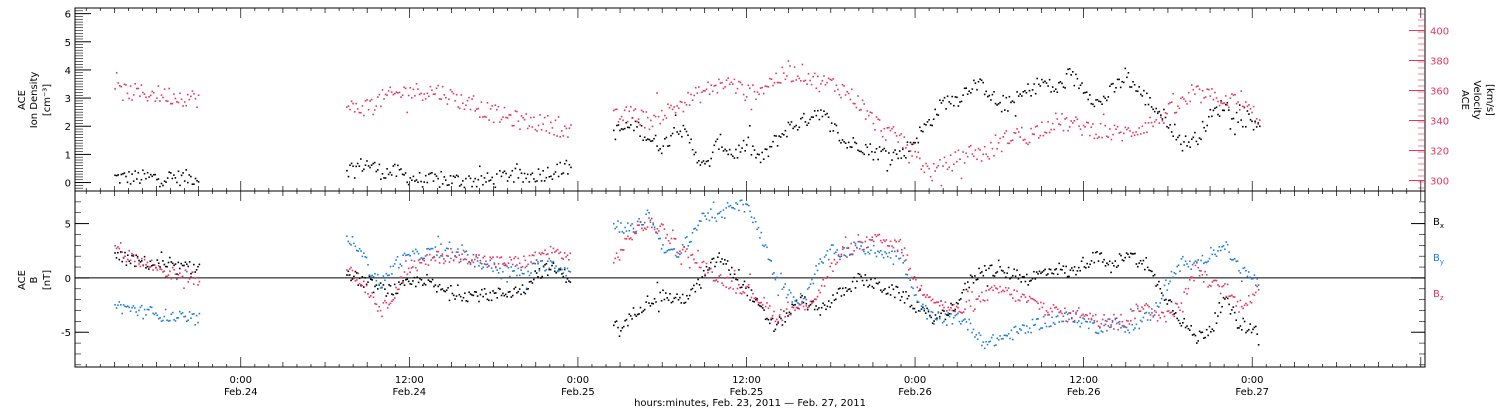  Describe the element at coordinates (1252, 392) in the screenshot. I see `x-tick-date-label: Feb.27` at that location.